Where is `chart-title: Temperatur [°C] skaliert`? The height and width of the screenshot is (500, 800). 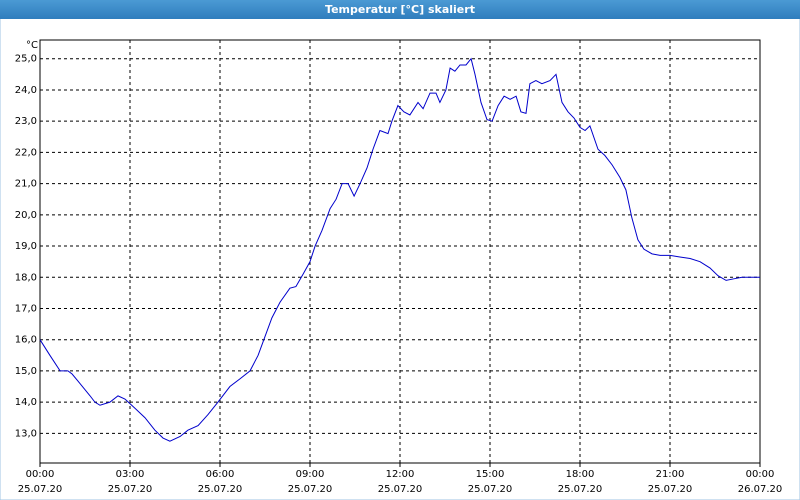 chart-title: Temperatur [°C] skaliert is located at coordinates (400, 9).